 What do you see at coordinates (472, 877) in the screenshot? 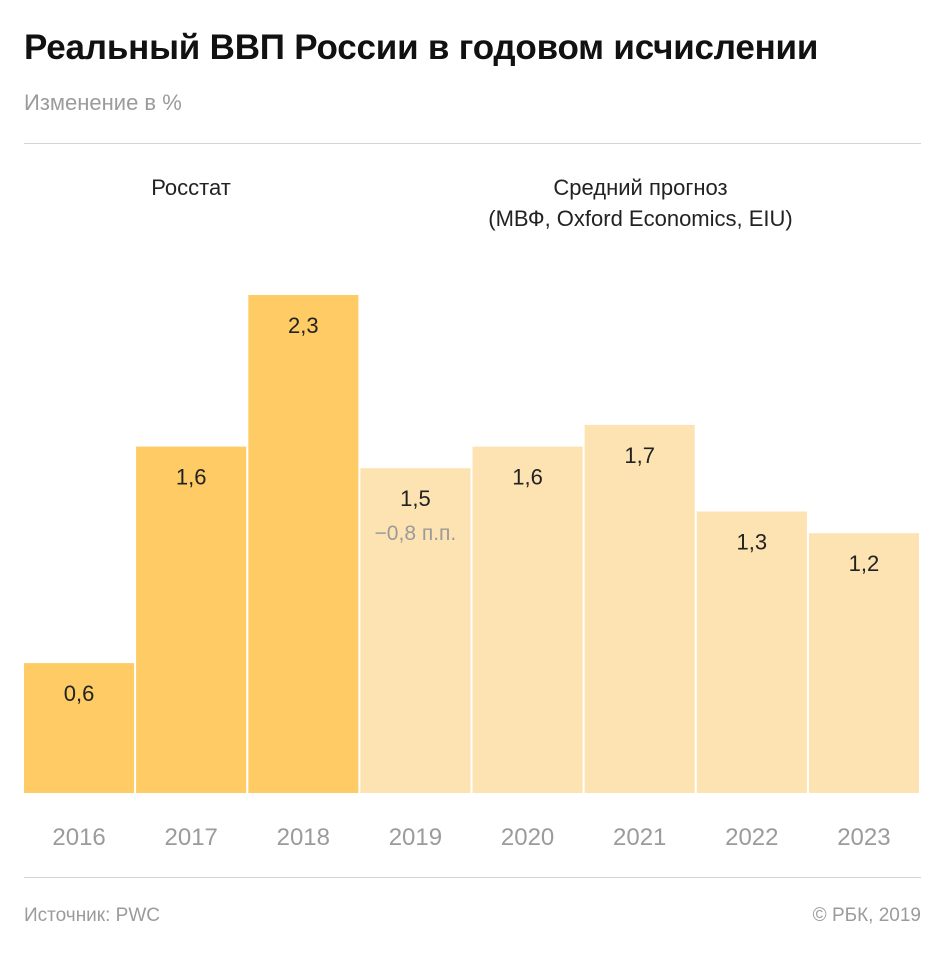
I see `bottom-divider` at bounding box center [472, 877].